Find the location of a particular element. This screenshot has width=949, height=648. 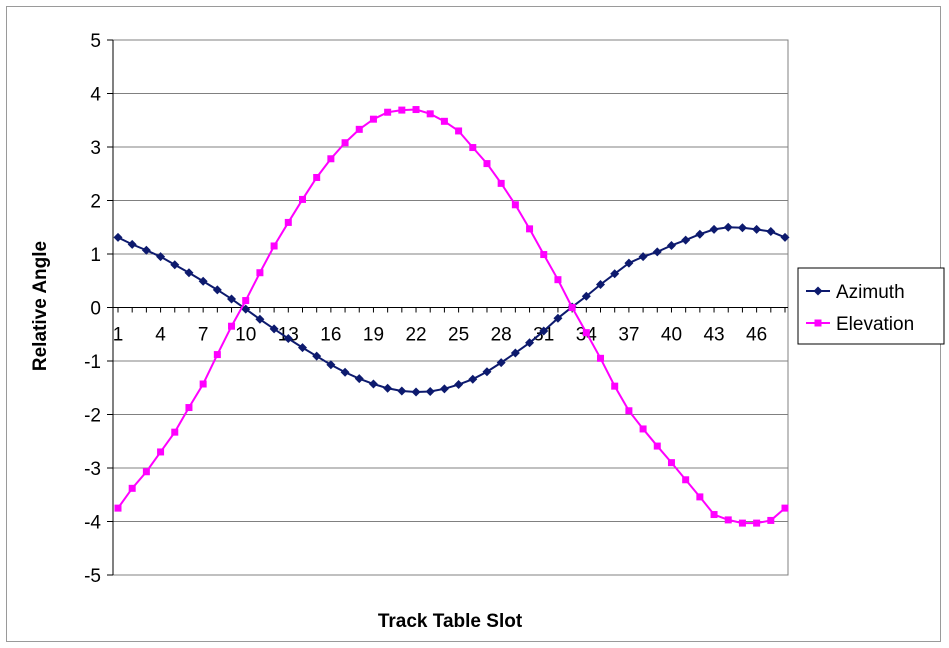

y-tick-label: 0 is located at coordinates (95, 309).